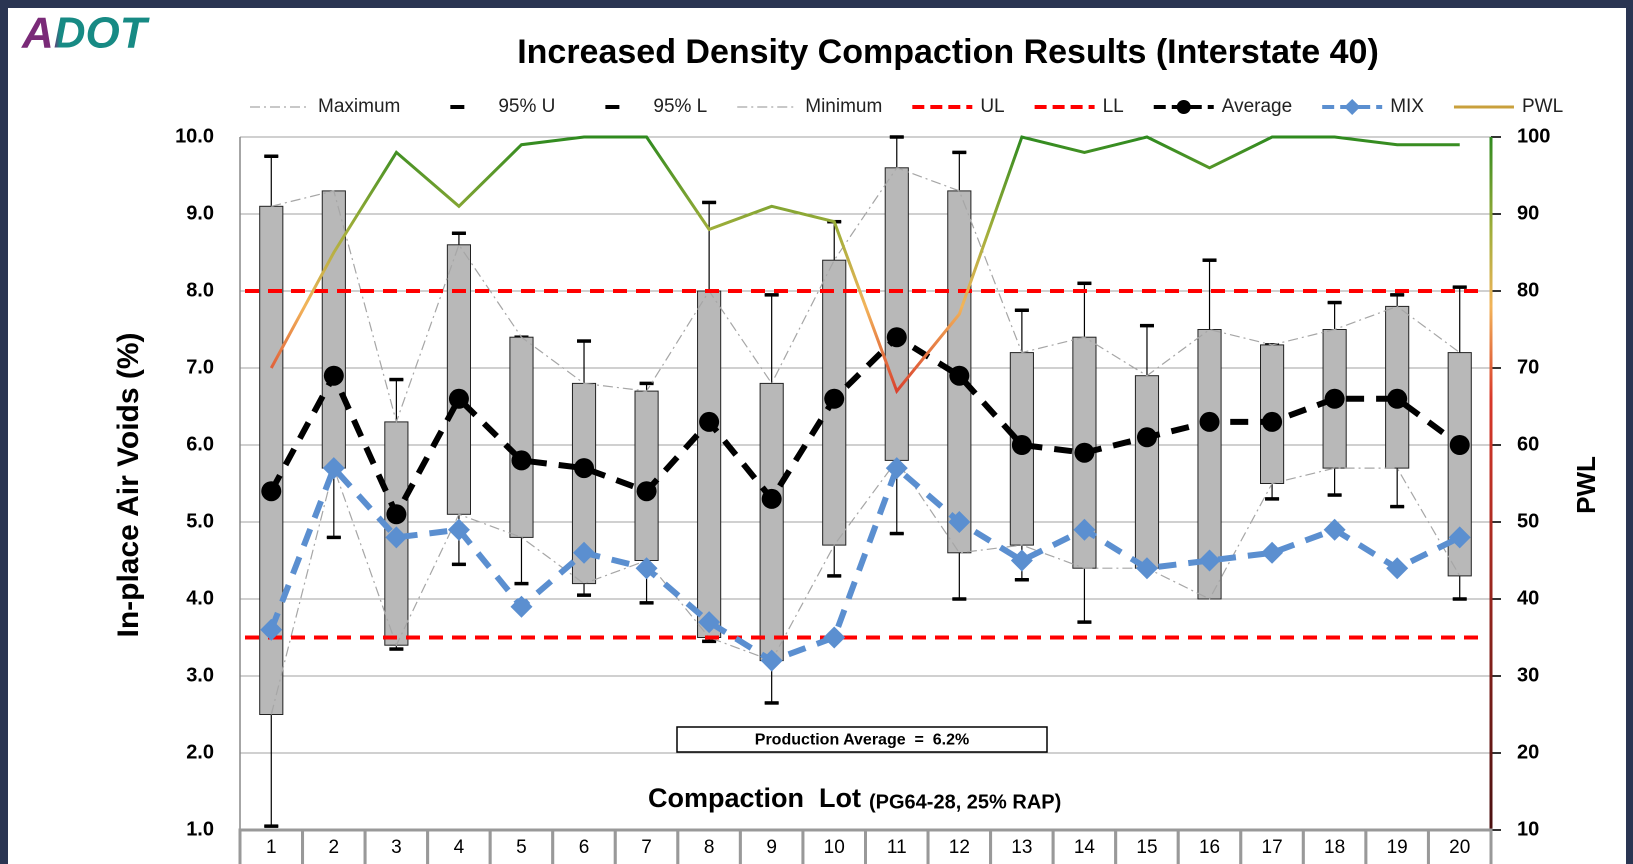 This screenshot has height=864, width=1633. I want to click on x-tick-label: 18, so click(1334, 847).